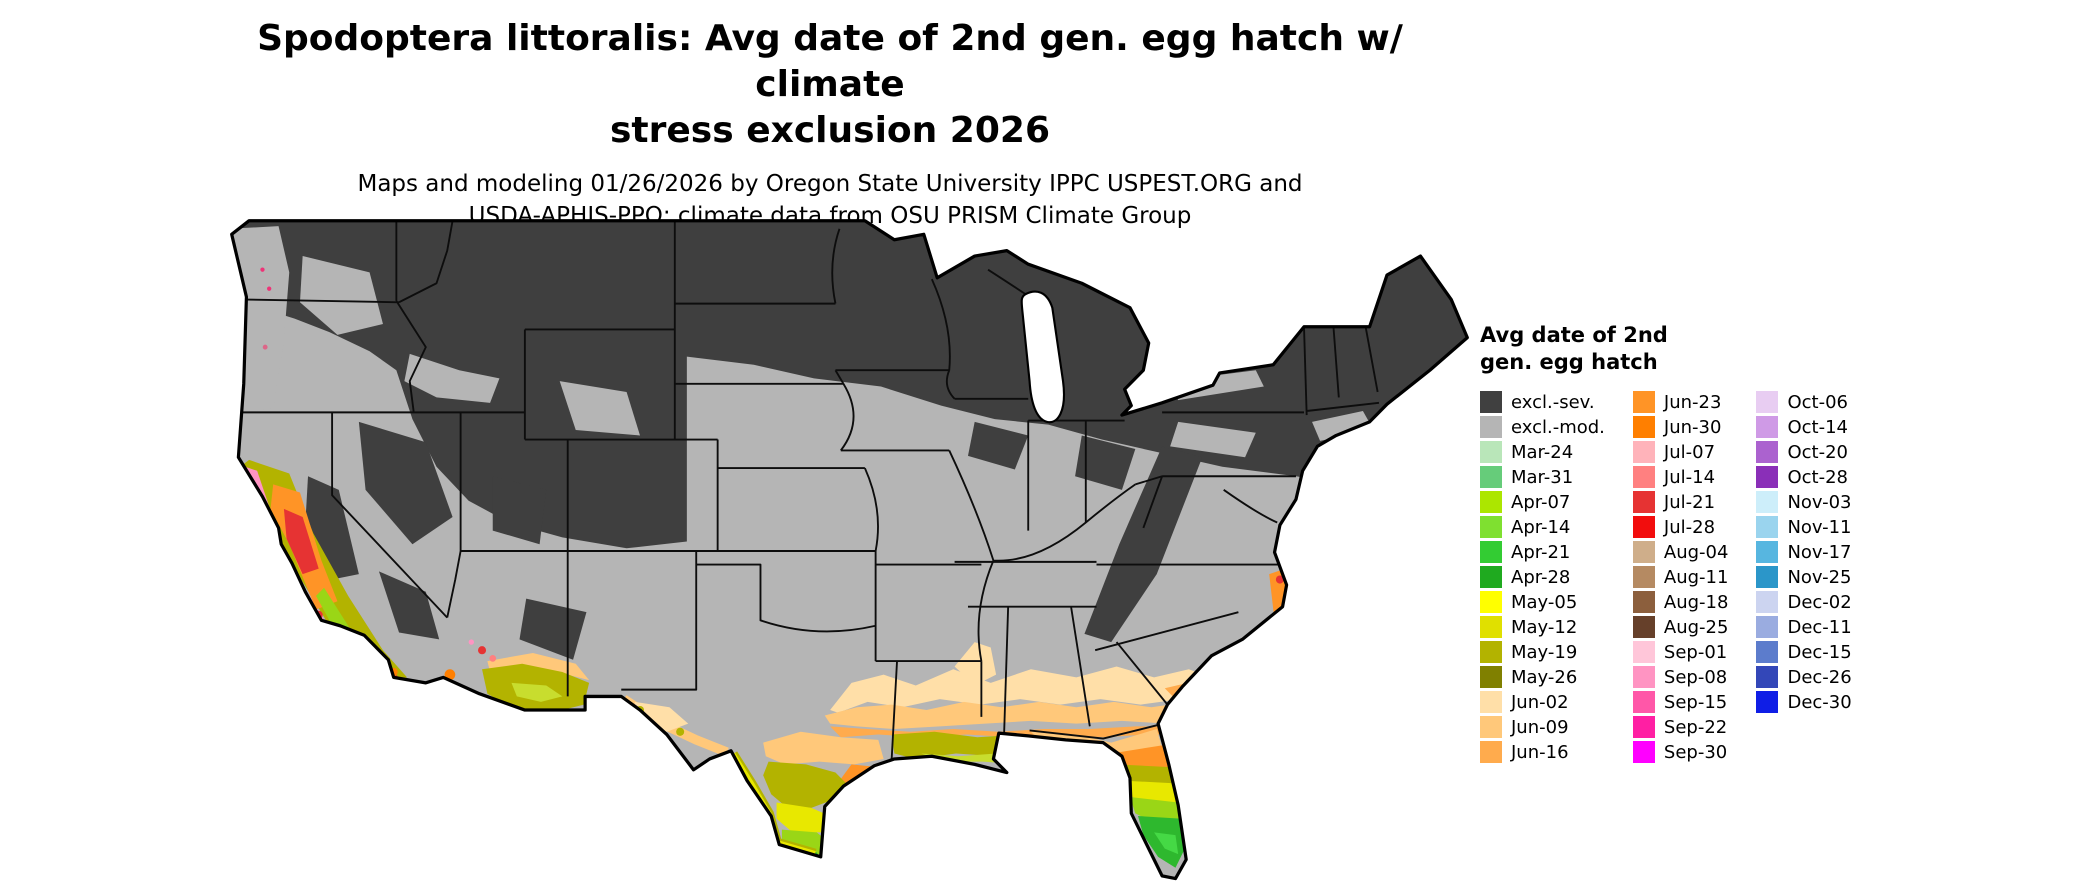 This screenshot has height=892, width=2100. What do you see at coordinates (830, 131) in the screenshot?
I see `map-title-line2: stress exclusion 2026` at bounding box center [830, 131].